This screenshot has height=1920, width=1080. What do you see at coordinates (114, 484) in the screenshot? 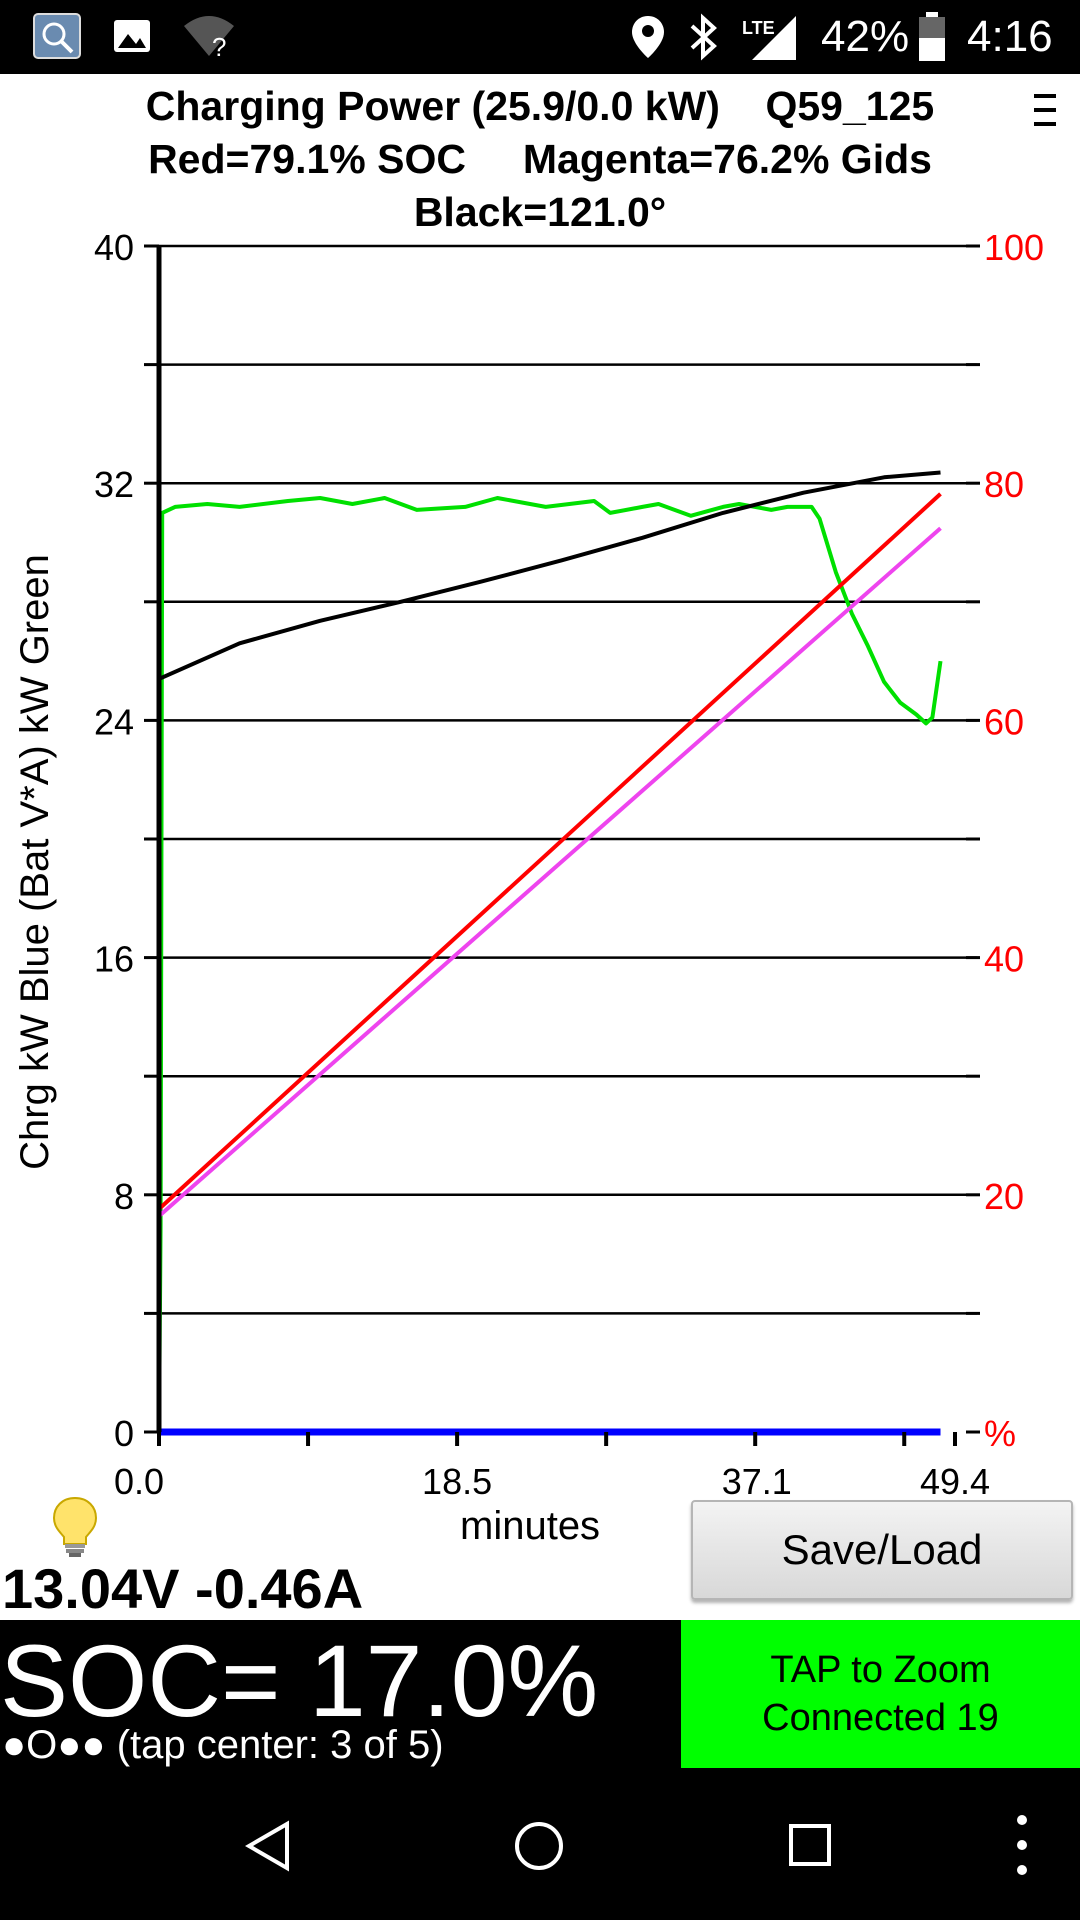
I see `y-tick-label: 32` at bounding box center [114, 484].